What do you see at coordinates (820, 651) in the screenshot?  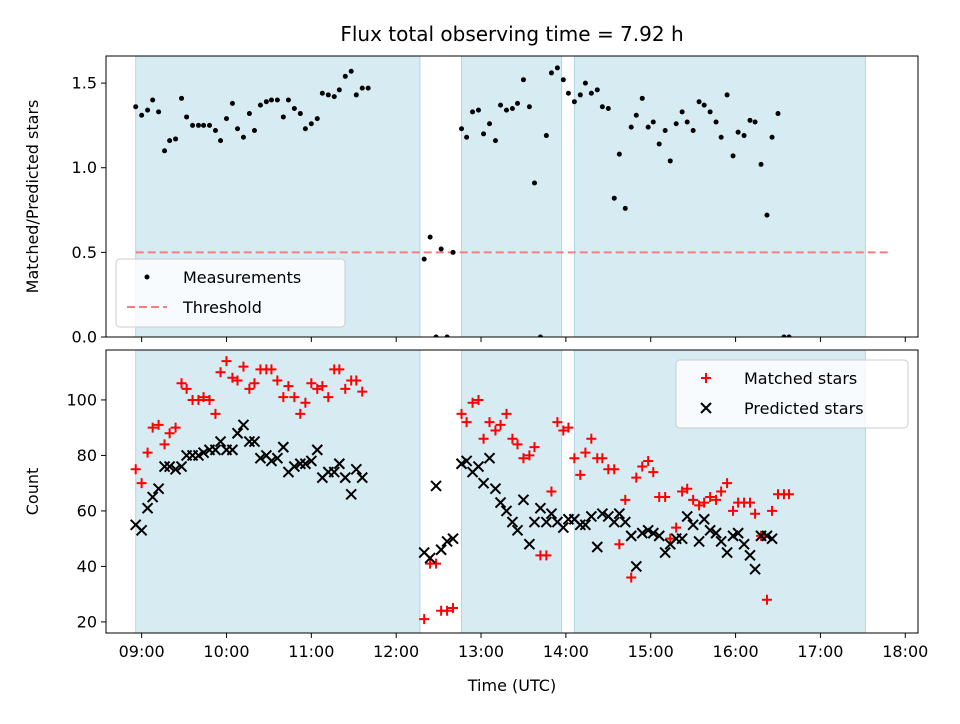 I see `x-tick-label: 17:00` at bounding box center [820, 651].